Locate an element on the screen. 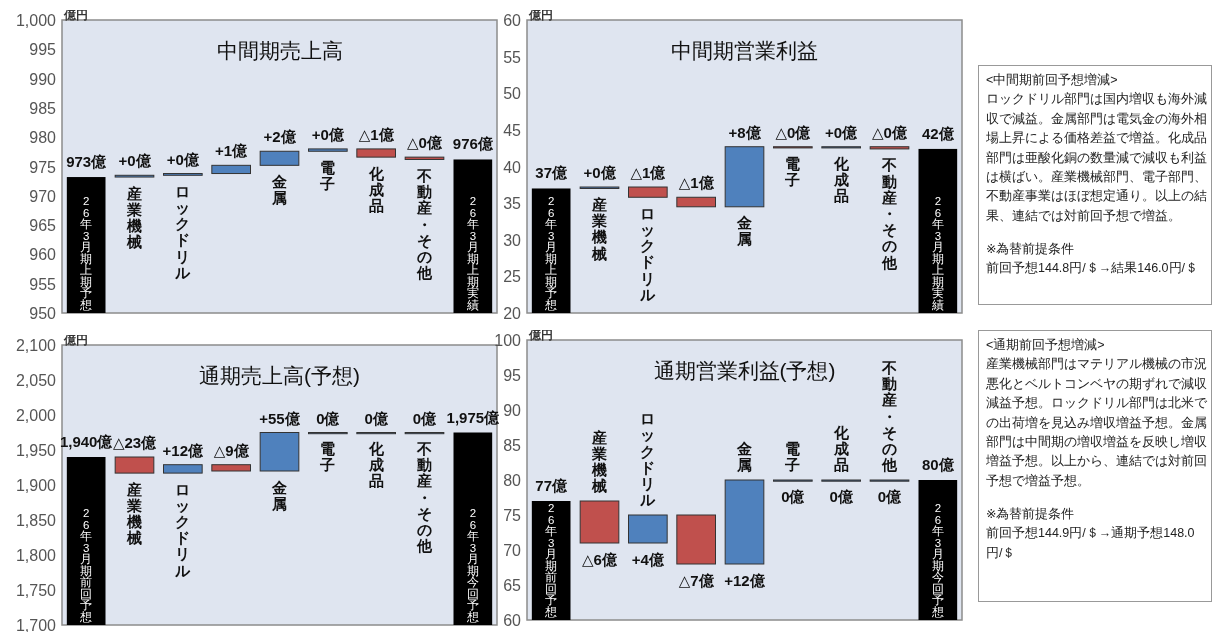  text: 前回予想144.9円/＄→通期予想148.0円/＄ is located at coordinates (1091, 543).